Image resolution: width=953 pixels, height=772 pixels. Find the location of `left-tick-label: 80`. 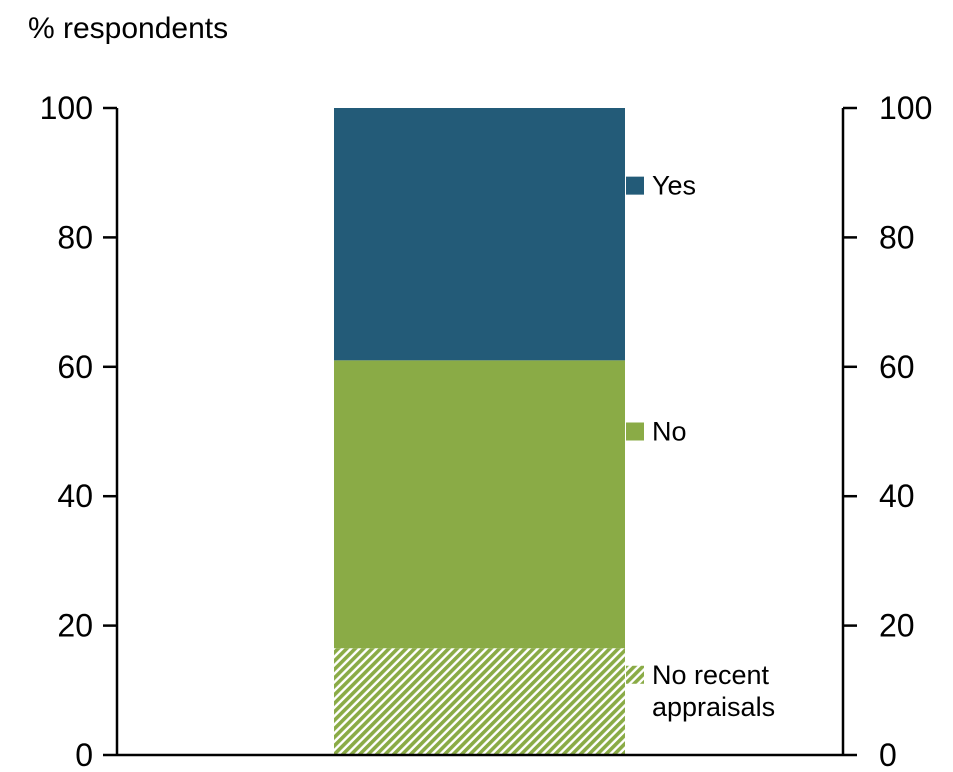

left-tick-label: 80 is located at coordinates (75, 237).